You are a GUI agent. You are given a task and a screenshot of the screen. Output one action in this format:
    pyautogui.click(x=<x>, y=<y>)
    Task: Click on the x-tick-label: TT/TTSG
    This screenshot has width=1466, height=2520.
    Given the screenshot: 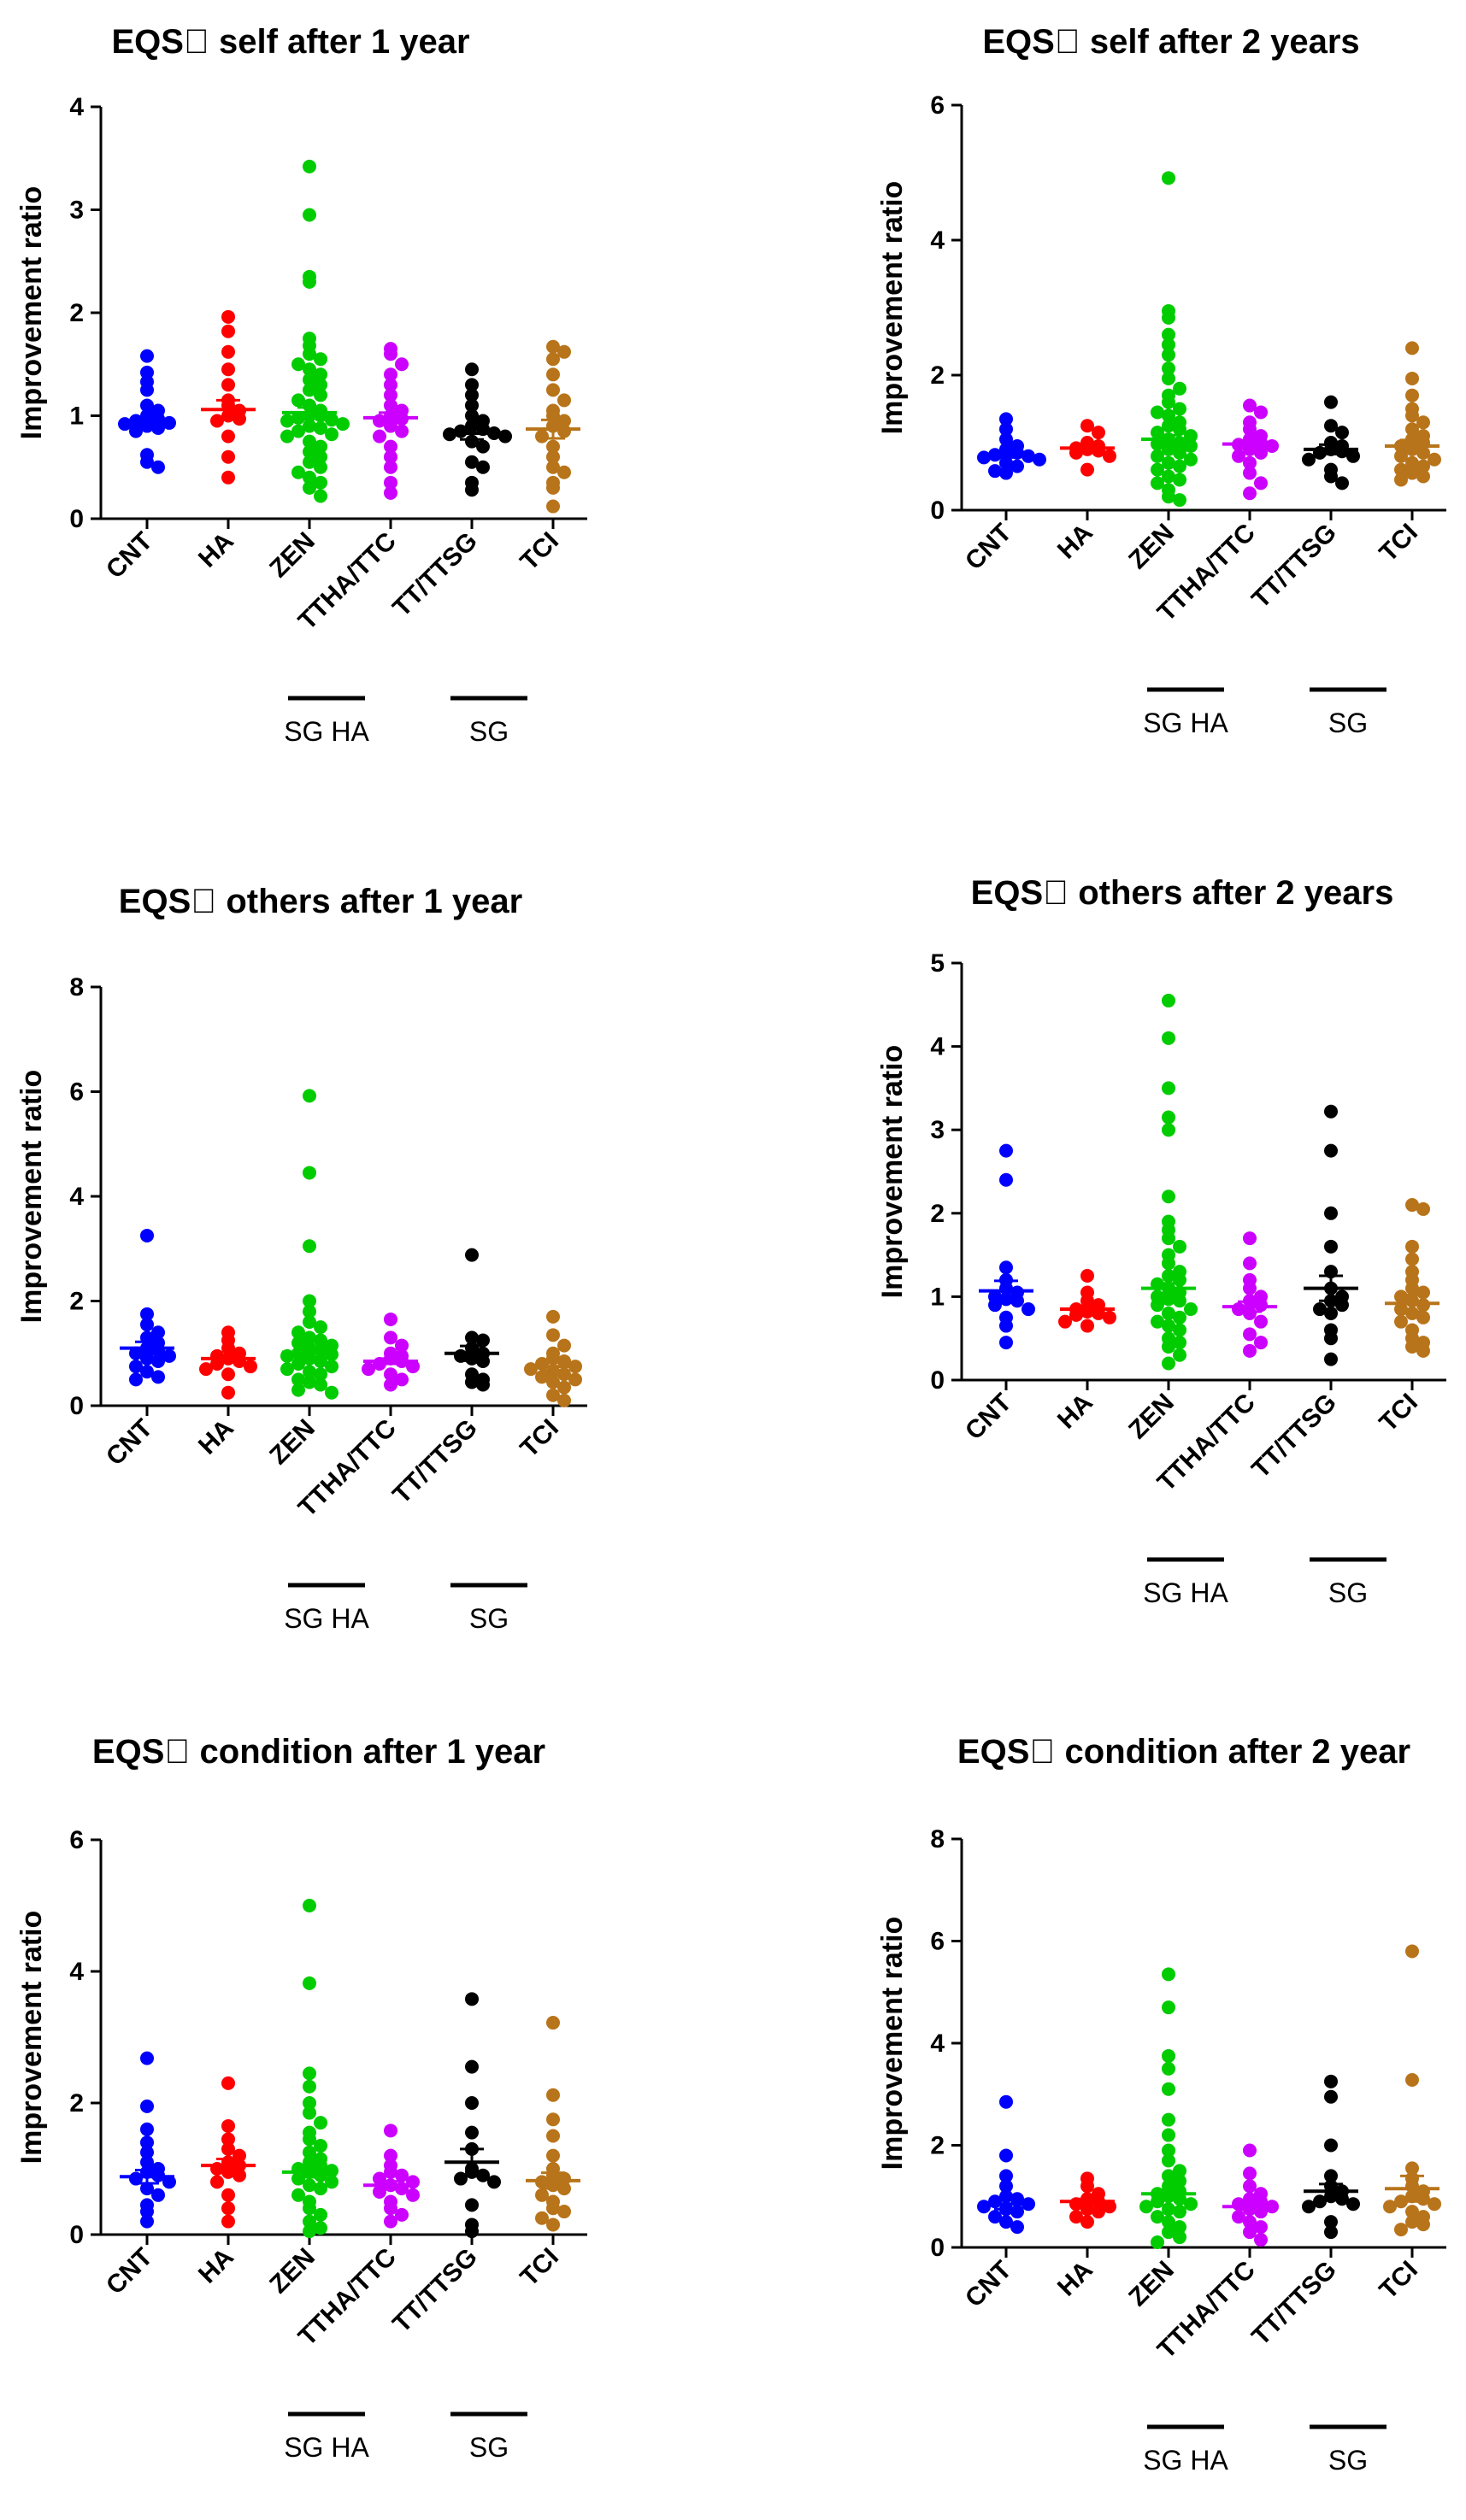 What is the action you would take?
    pyautogui.click(x=1294, y=1436)
    